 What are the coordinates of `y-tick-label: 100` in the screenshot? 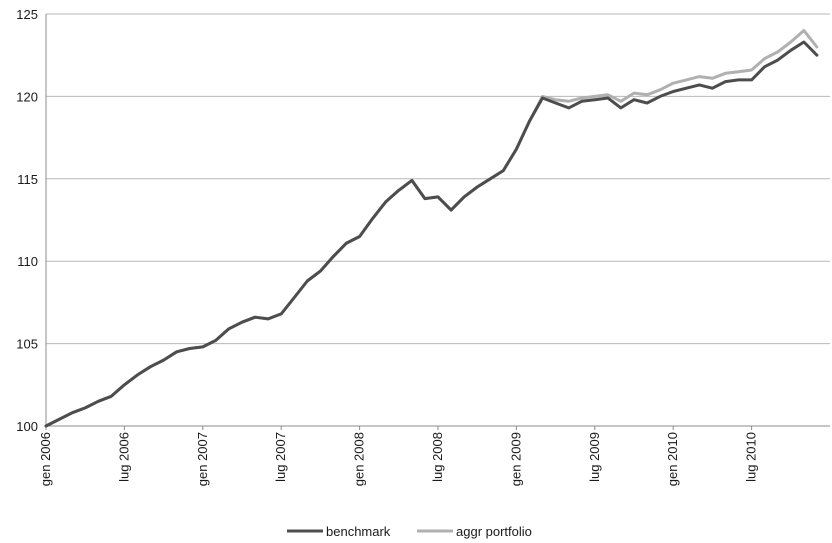 It's located at (27, 426).